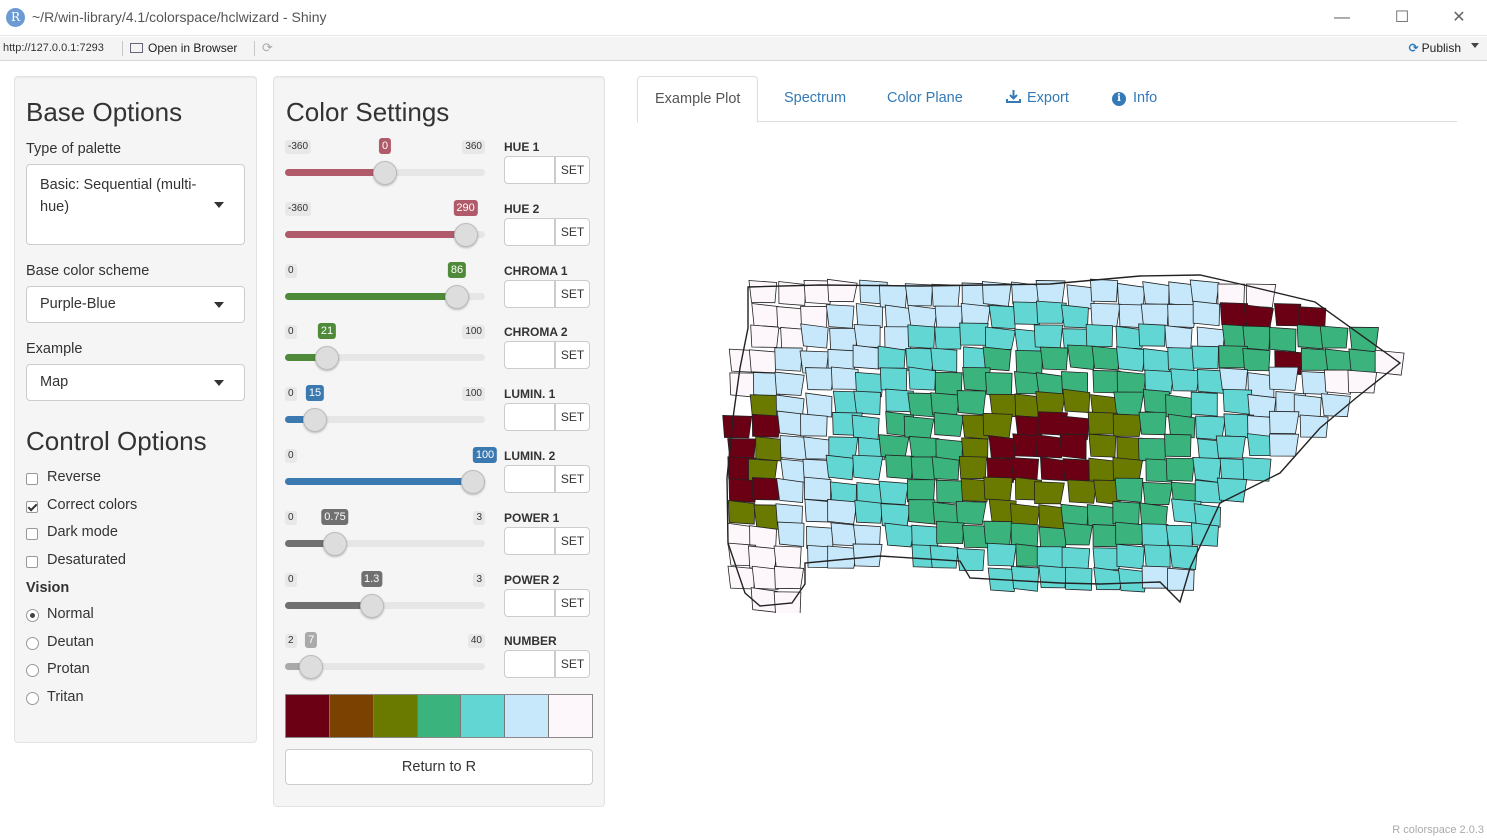 The height and width of the screenshot is (840, 1487). What do you see at coordinates (32, 643) in the screenshot?
I see `radio-deutan` at bounding box center [32, 643].